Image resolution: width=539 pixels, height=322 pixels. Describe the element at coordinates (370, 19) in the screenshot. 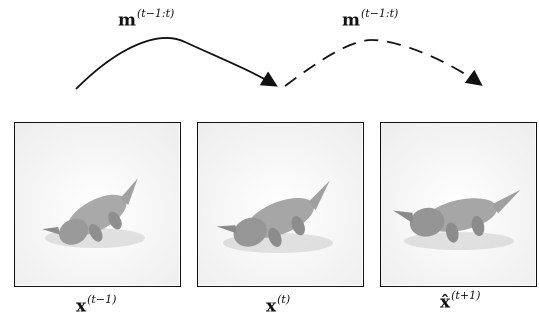

I see `motion-label-predicted: m(t−1:t)` at that location.